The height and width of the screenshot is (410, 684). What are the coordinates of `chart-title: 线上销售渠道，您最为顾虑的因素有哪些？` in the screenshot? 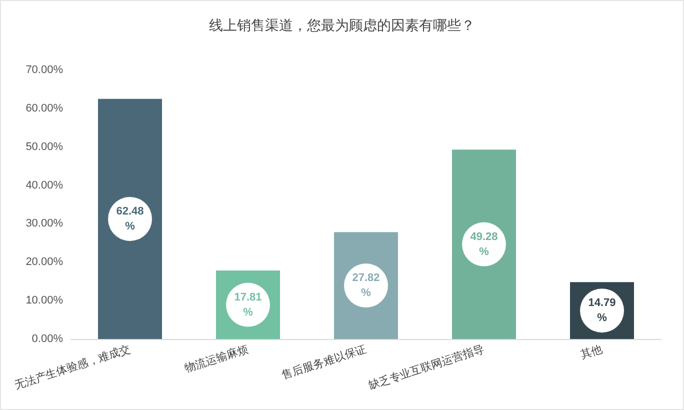 It's located at (342, 25).